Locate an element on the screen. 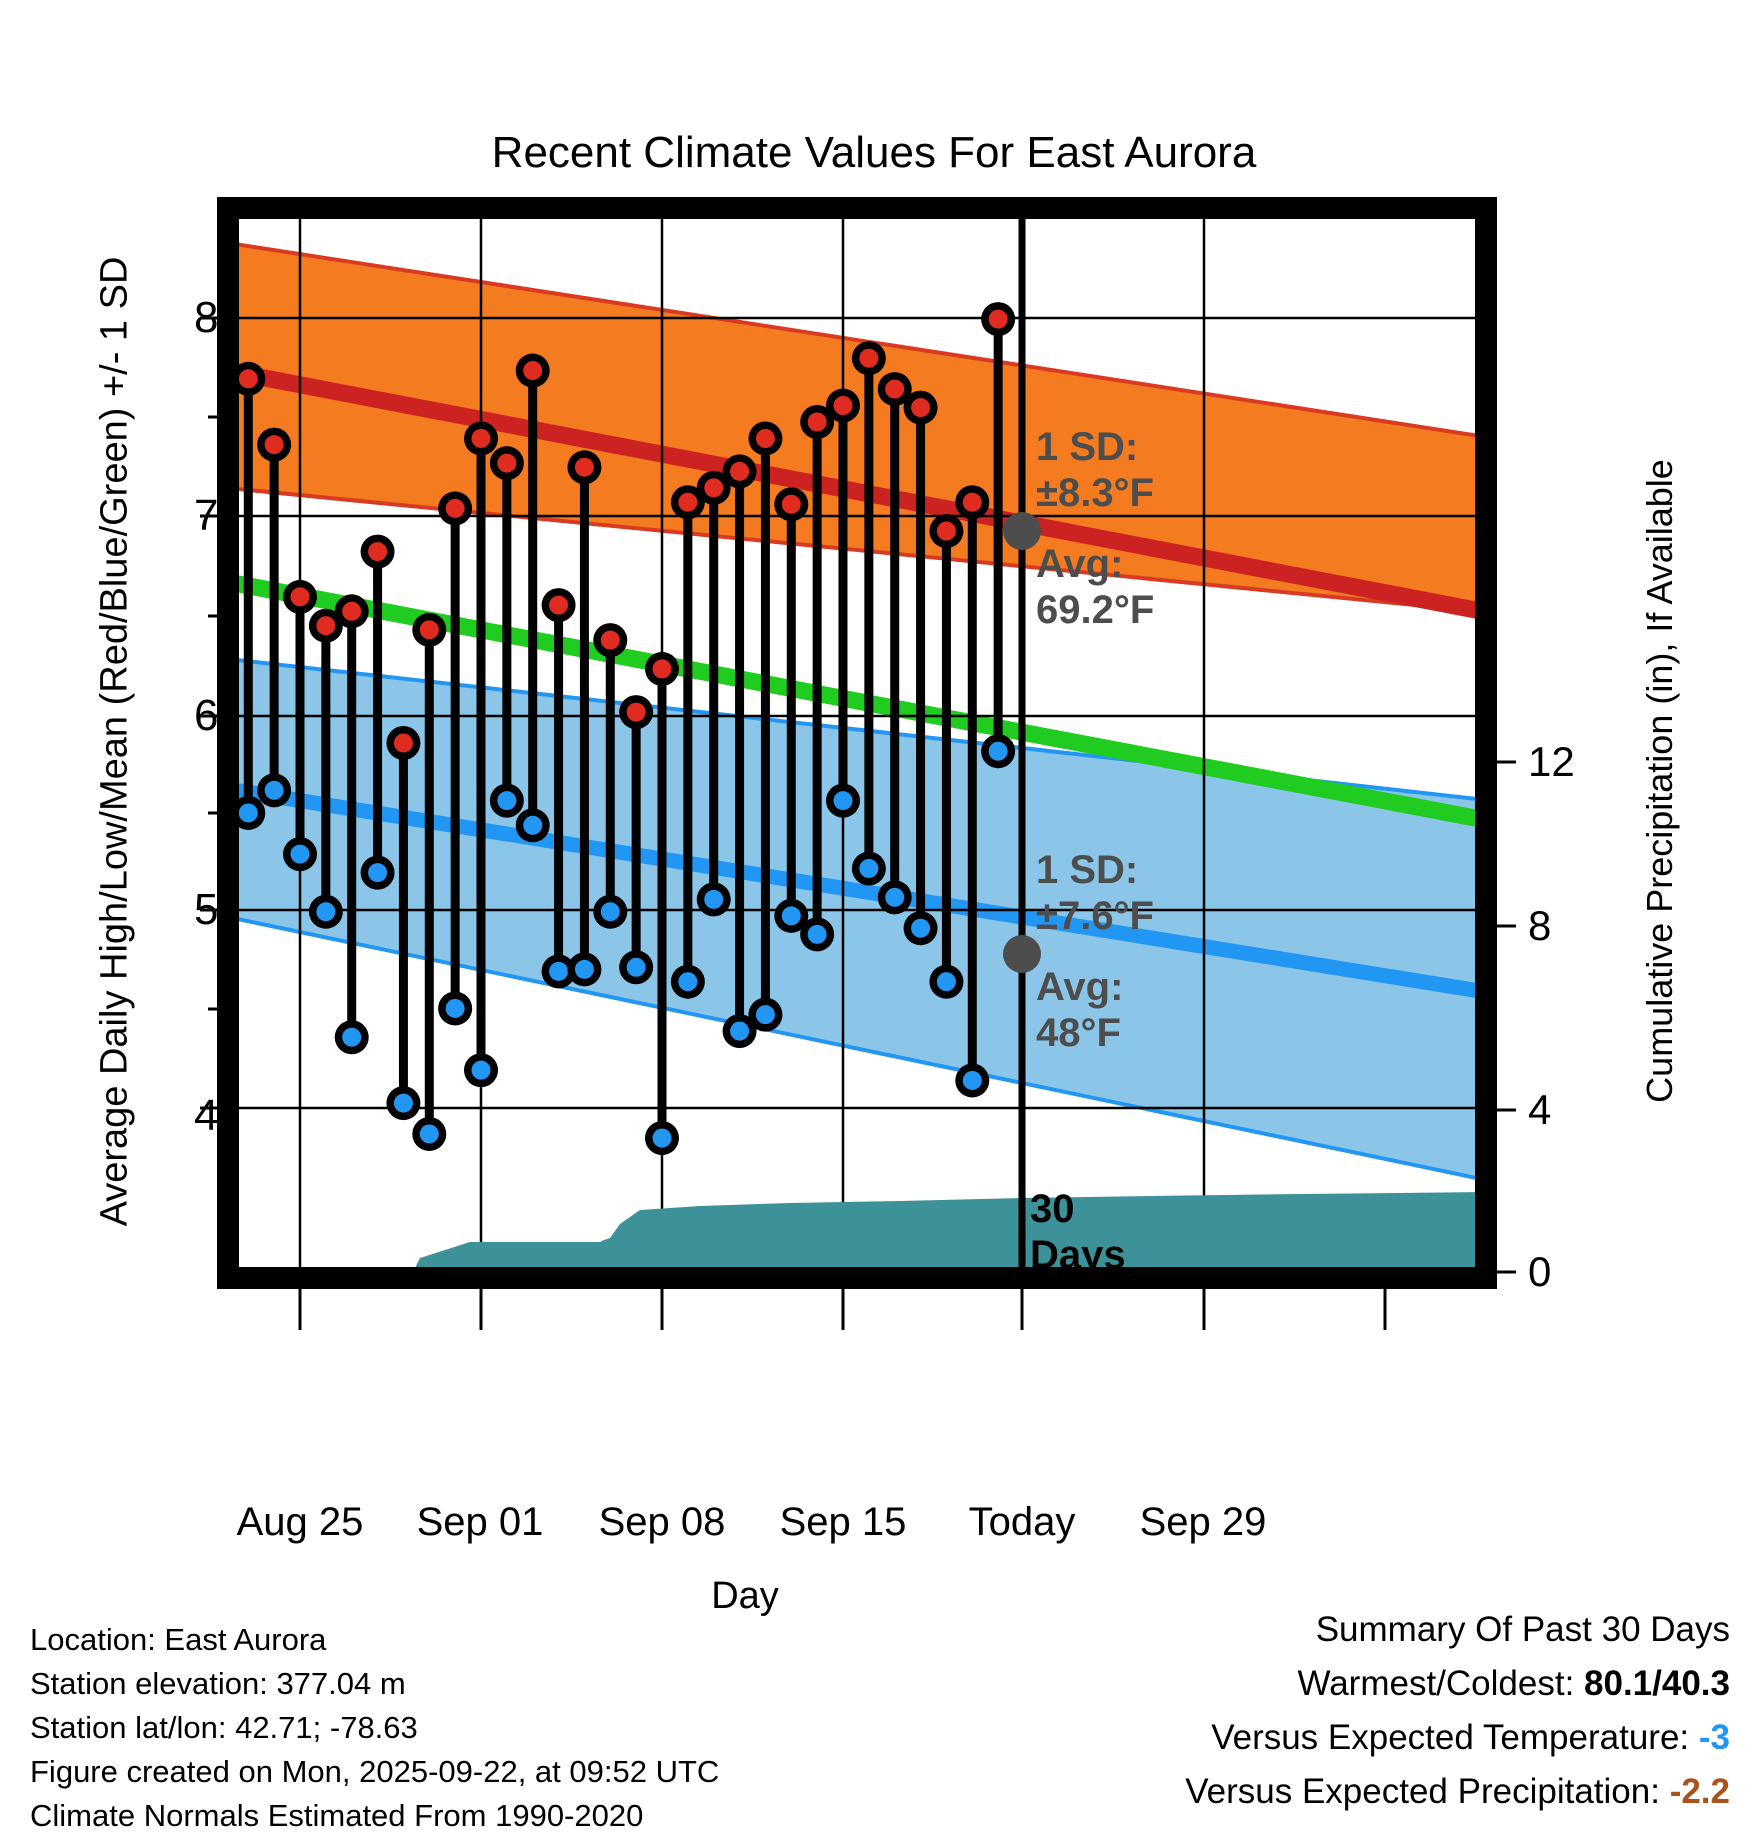 This screenshot has height=1834, width=1748. right-axis-ticks is located at coordinates (1501, 1017).